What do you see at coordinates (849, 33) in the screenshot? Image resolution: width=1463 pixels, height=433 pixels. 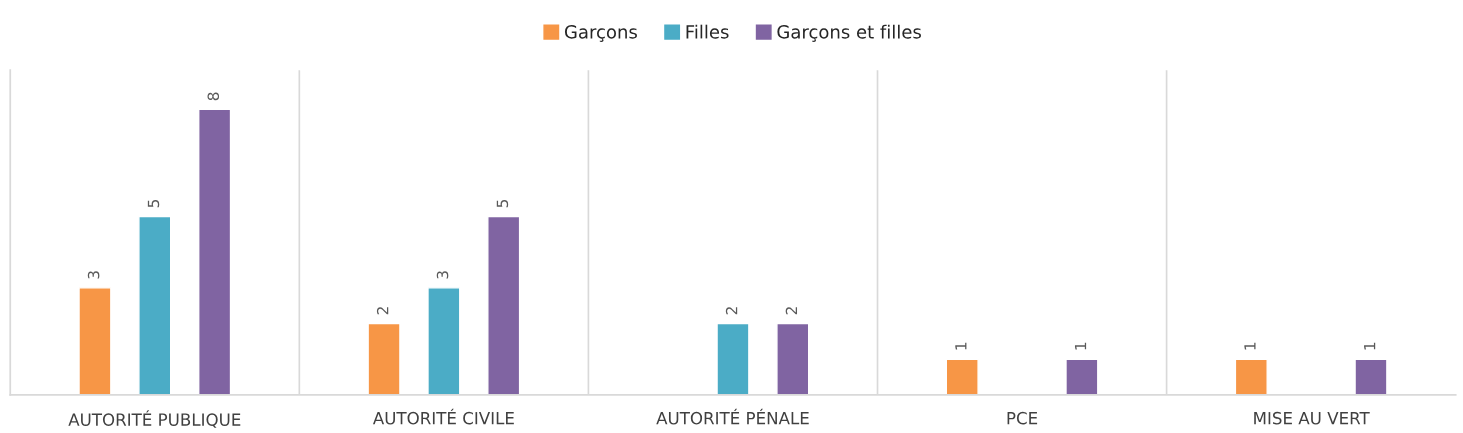 I see `legend-label: Garçons et filles` at bounding box center [849, 33].